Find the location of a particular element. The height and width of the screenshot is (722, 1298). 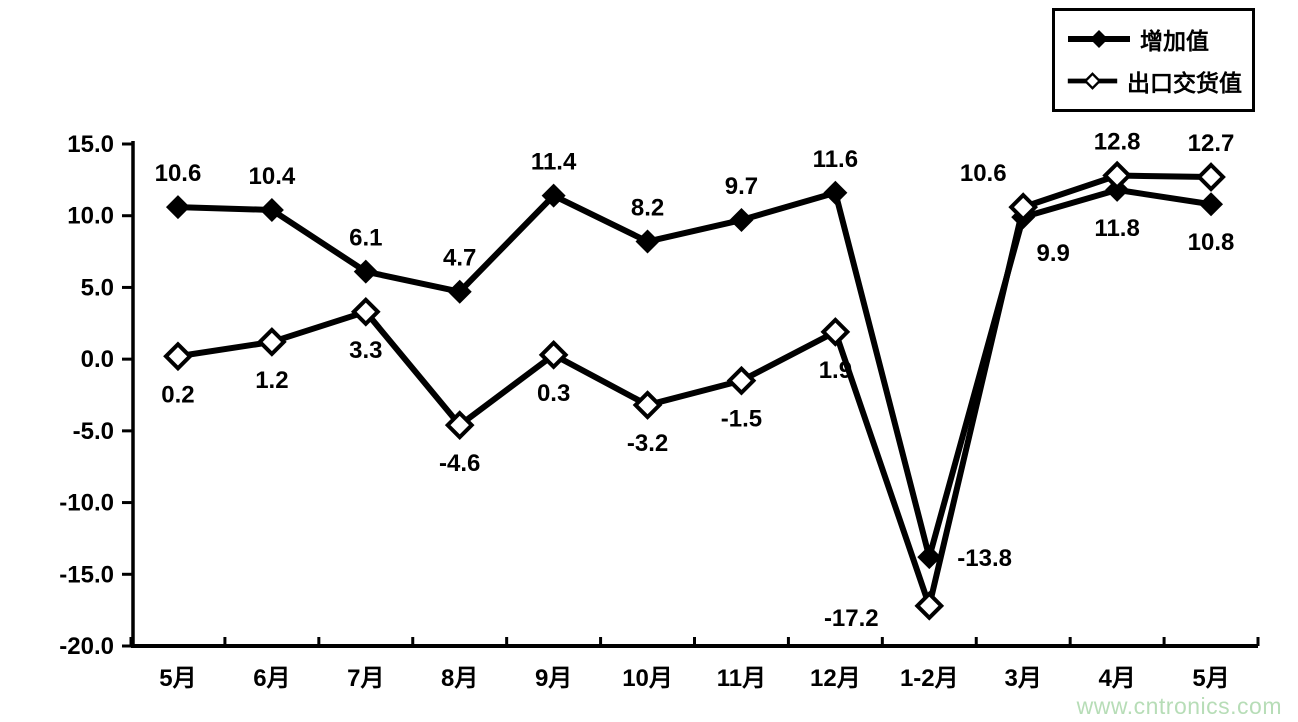

svg-text: 9.7 is located at coordinates (741, 186).